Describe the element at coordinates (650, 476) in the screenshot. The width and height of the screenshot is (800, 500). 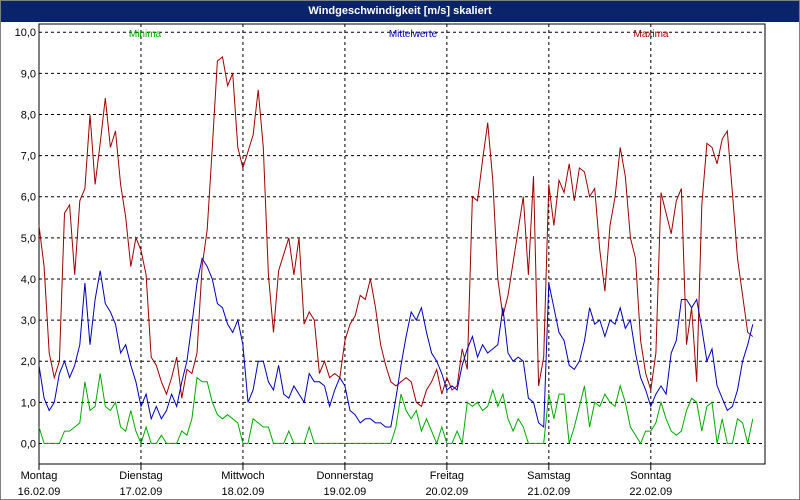
I see `x-day-label: Sonntag` at that location.